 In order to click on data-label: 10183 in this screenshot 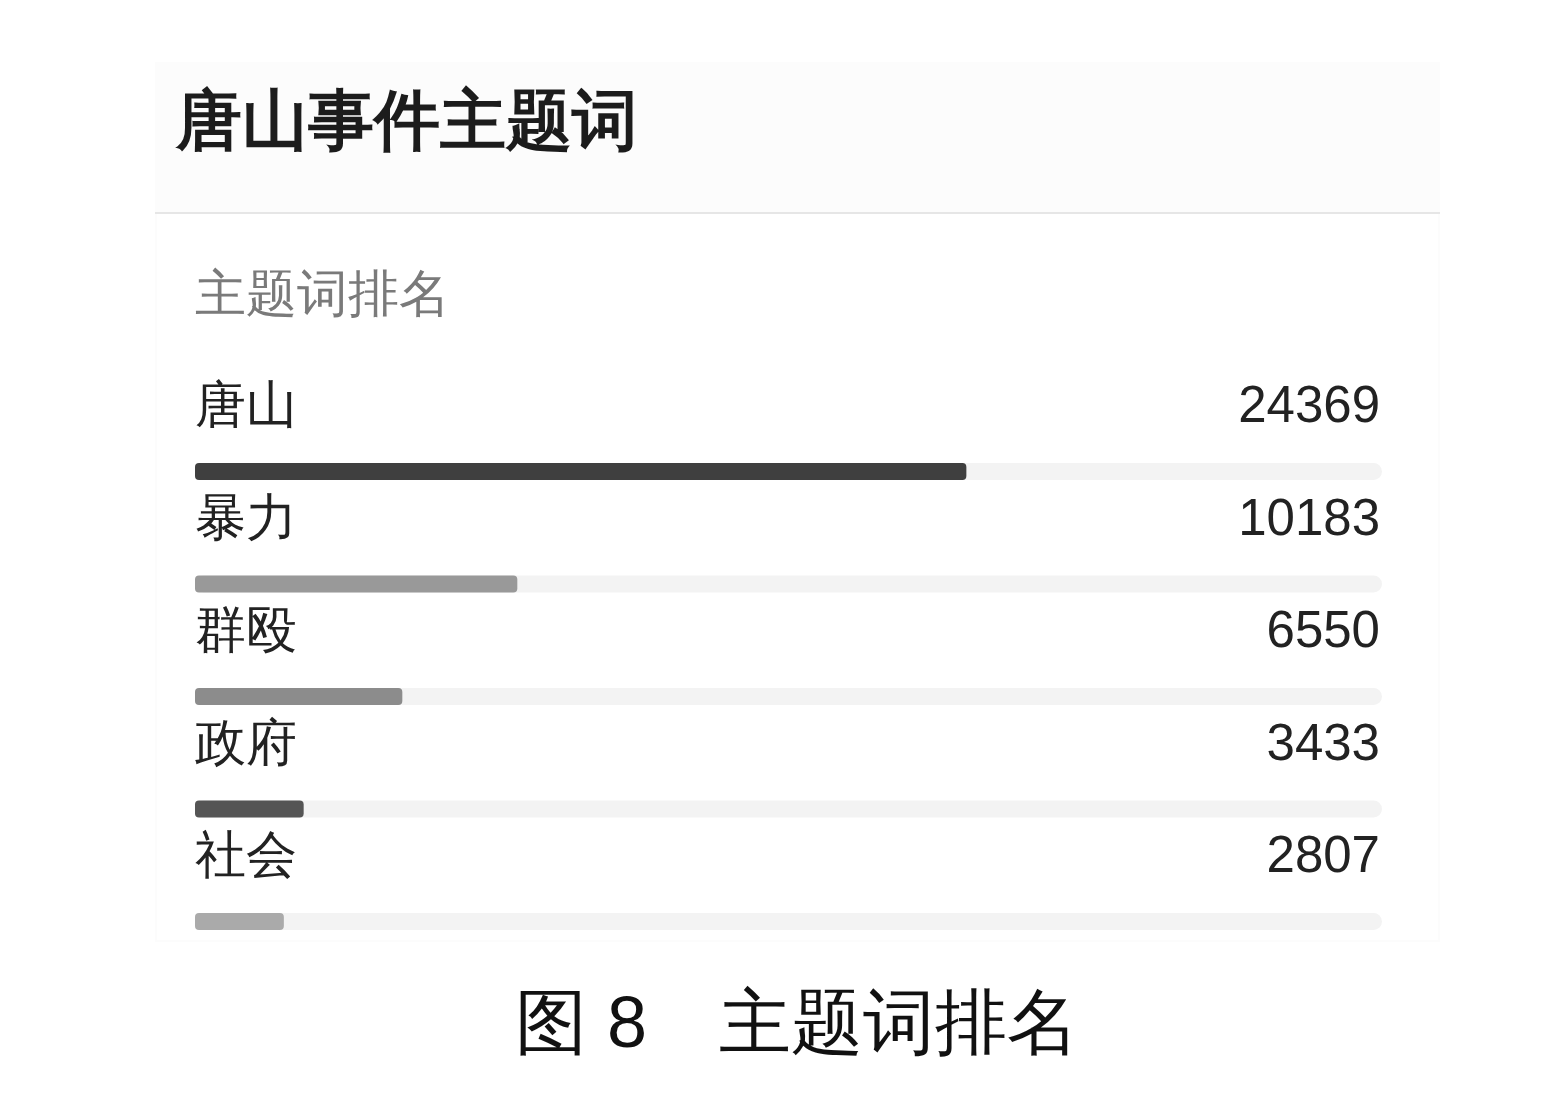, I will do `click(1309, 517)`.